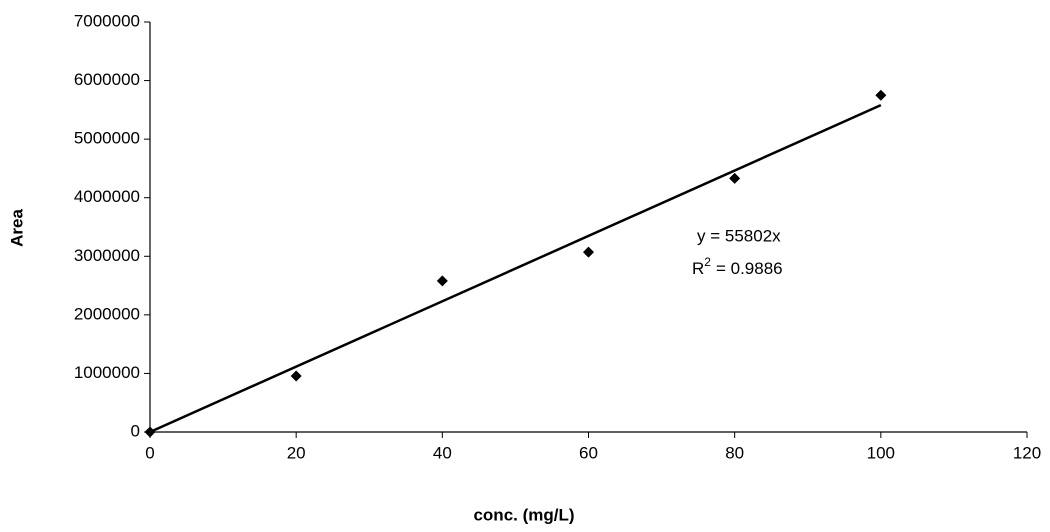  Describe the element at coordinates (707, 262) in the screenshot. I see `r-squared-exponent: 2` at that location.